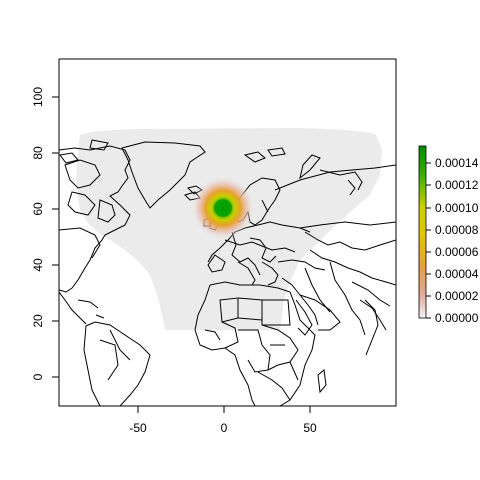  I want to click on x-tick-label: 50, so click(310, 428).